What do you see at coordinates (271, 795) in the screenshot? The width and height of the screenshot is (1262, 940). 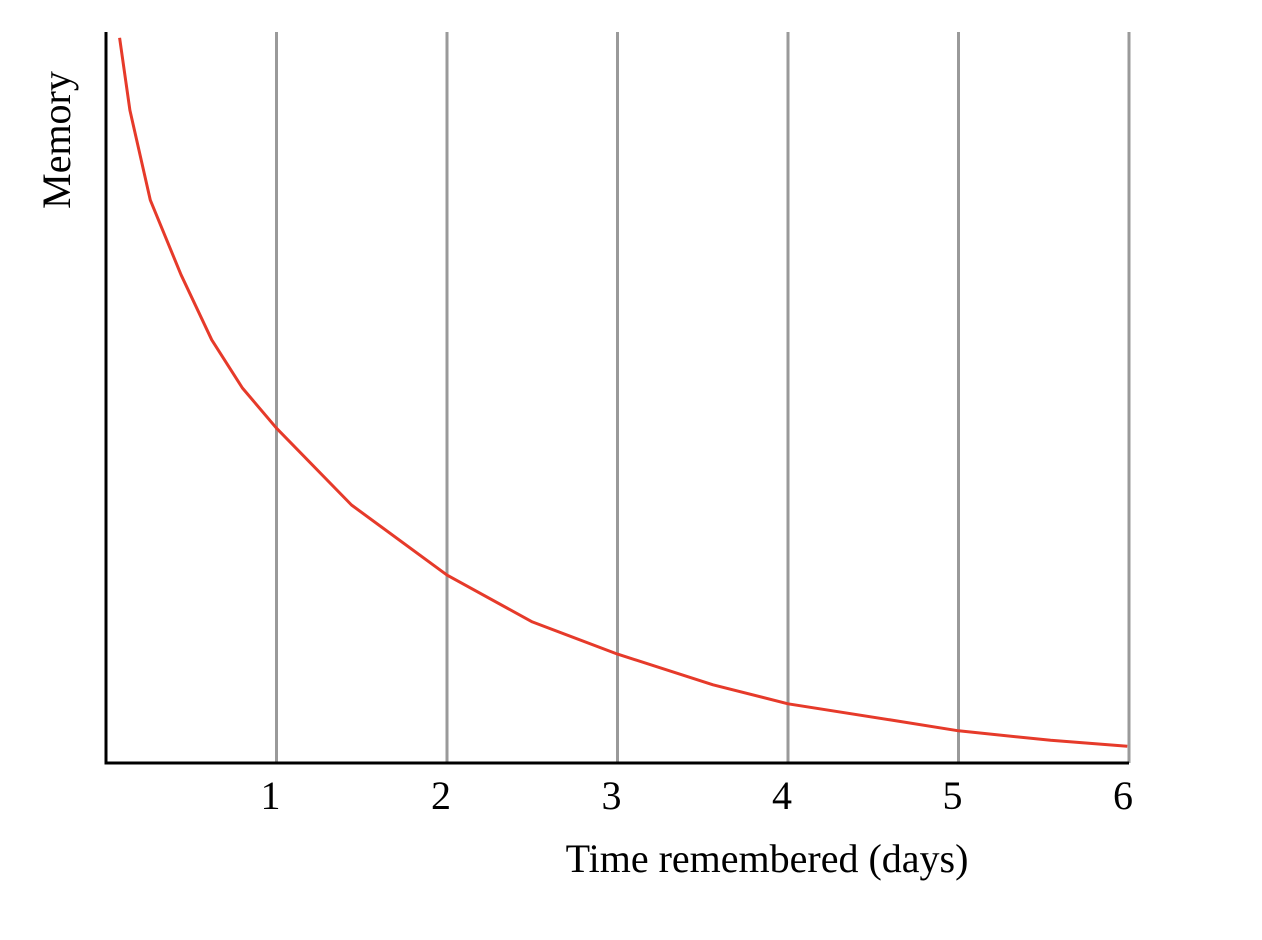 I see `x-tick-label: 1` at bounding box center [271, 795].